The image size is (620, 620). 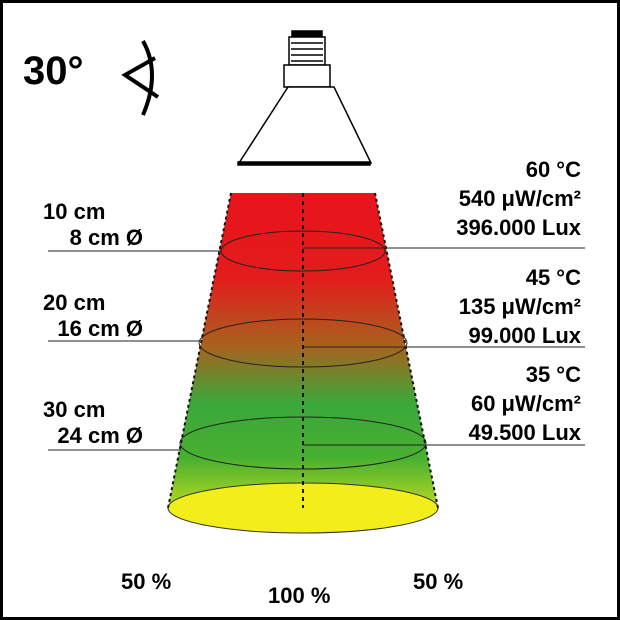 What do you see at coordinates (53, 71) in the screenshot?
I see `beam-angle-label: 30°` at bounding box center [53, 71].